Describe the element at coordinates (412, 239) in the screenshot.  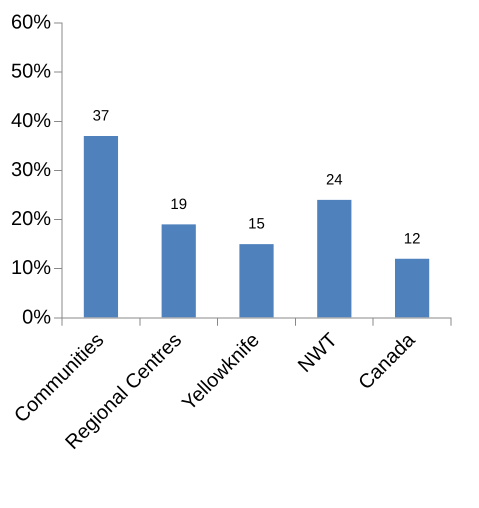
I see `data-label: 12` at that location.